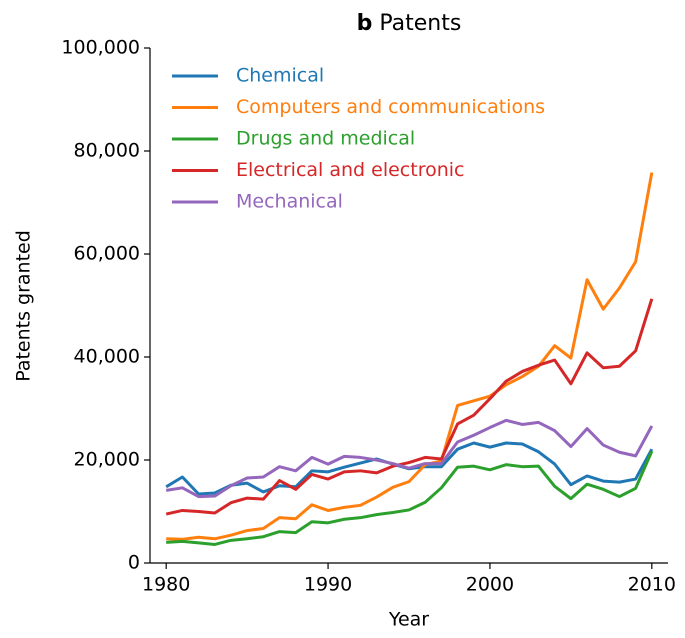  Describe the element at coordinates (107, 460) in the screenshot. I see `y-tick-label: 20,000` at that location.